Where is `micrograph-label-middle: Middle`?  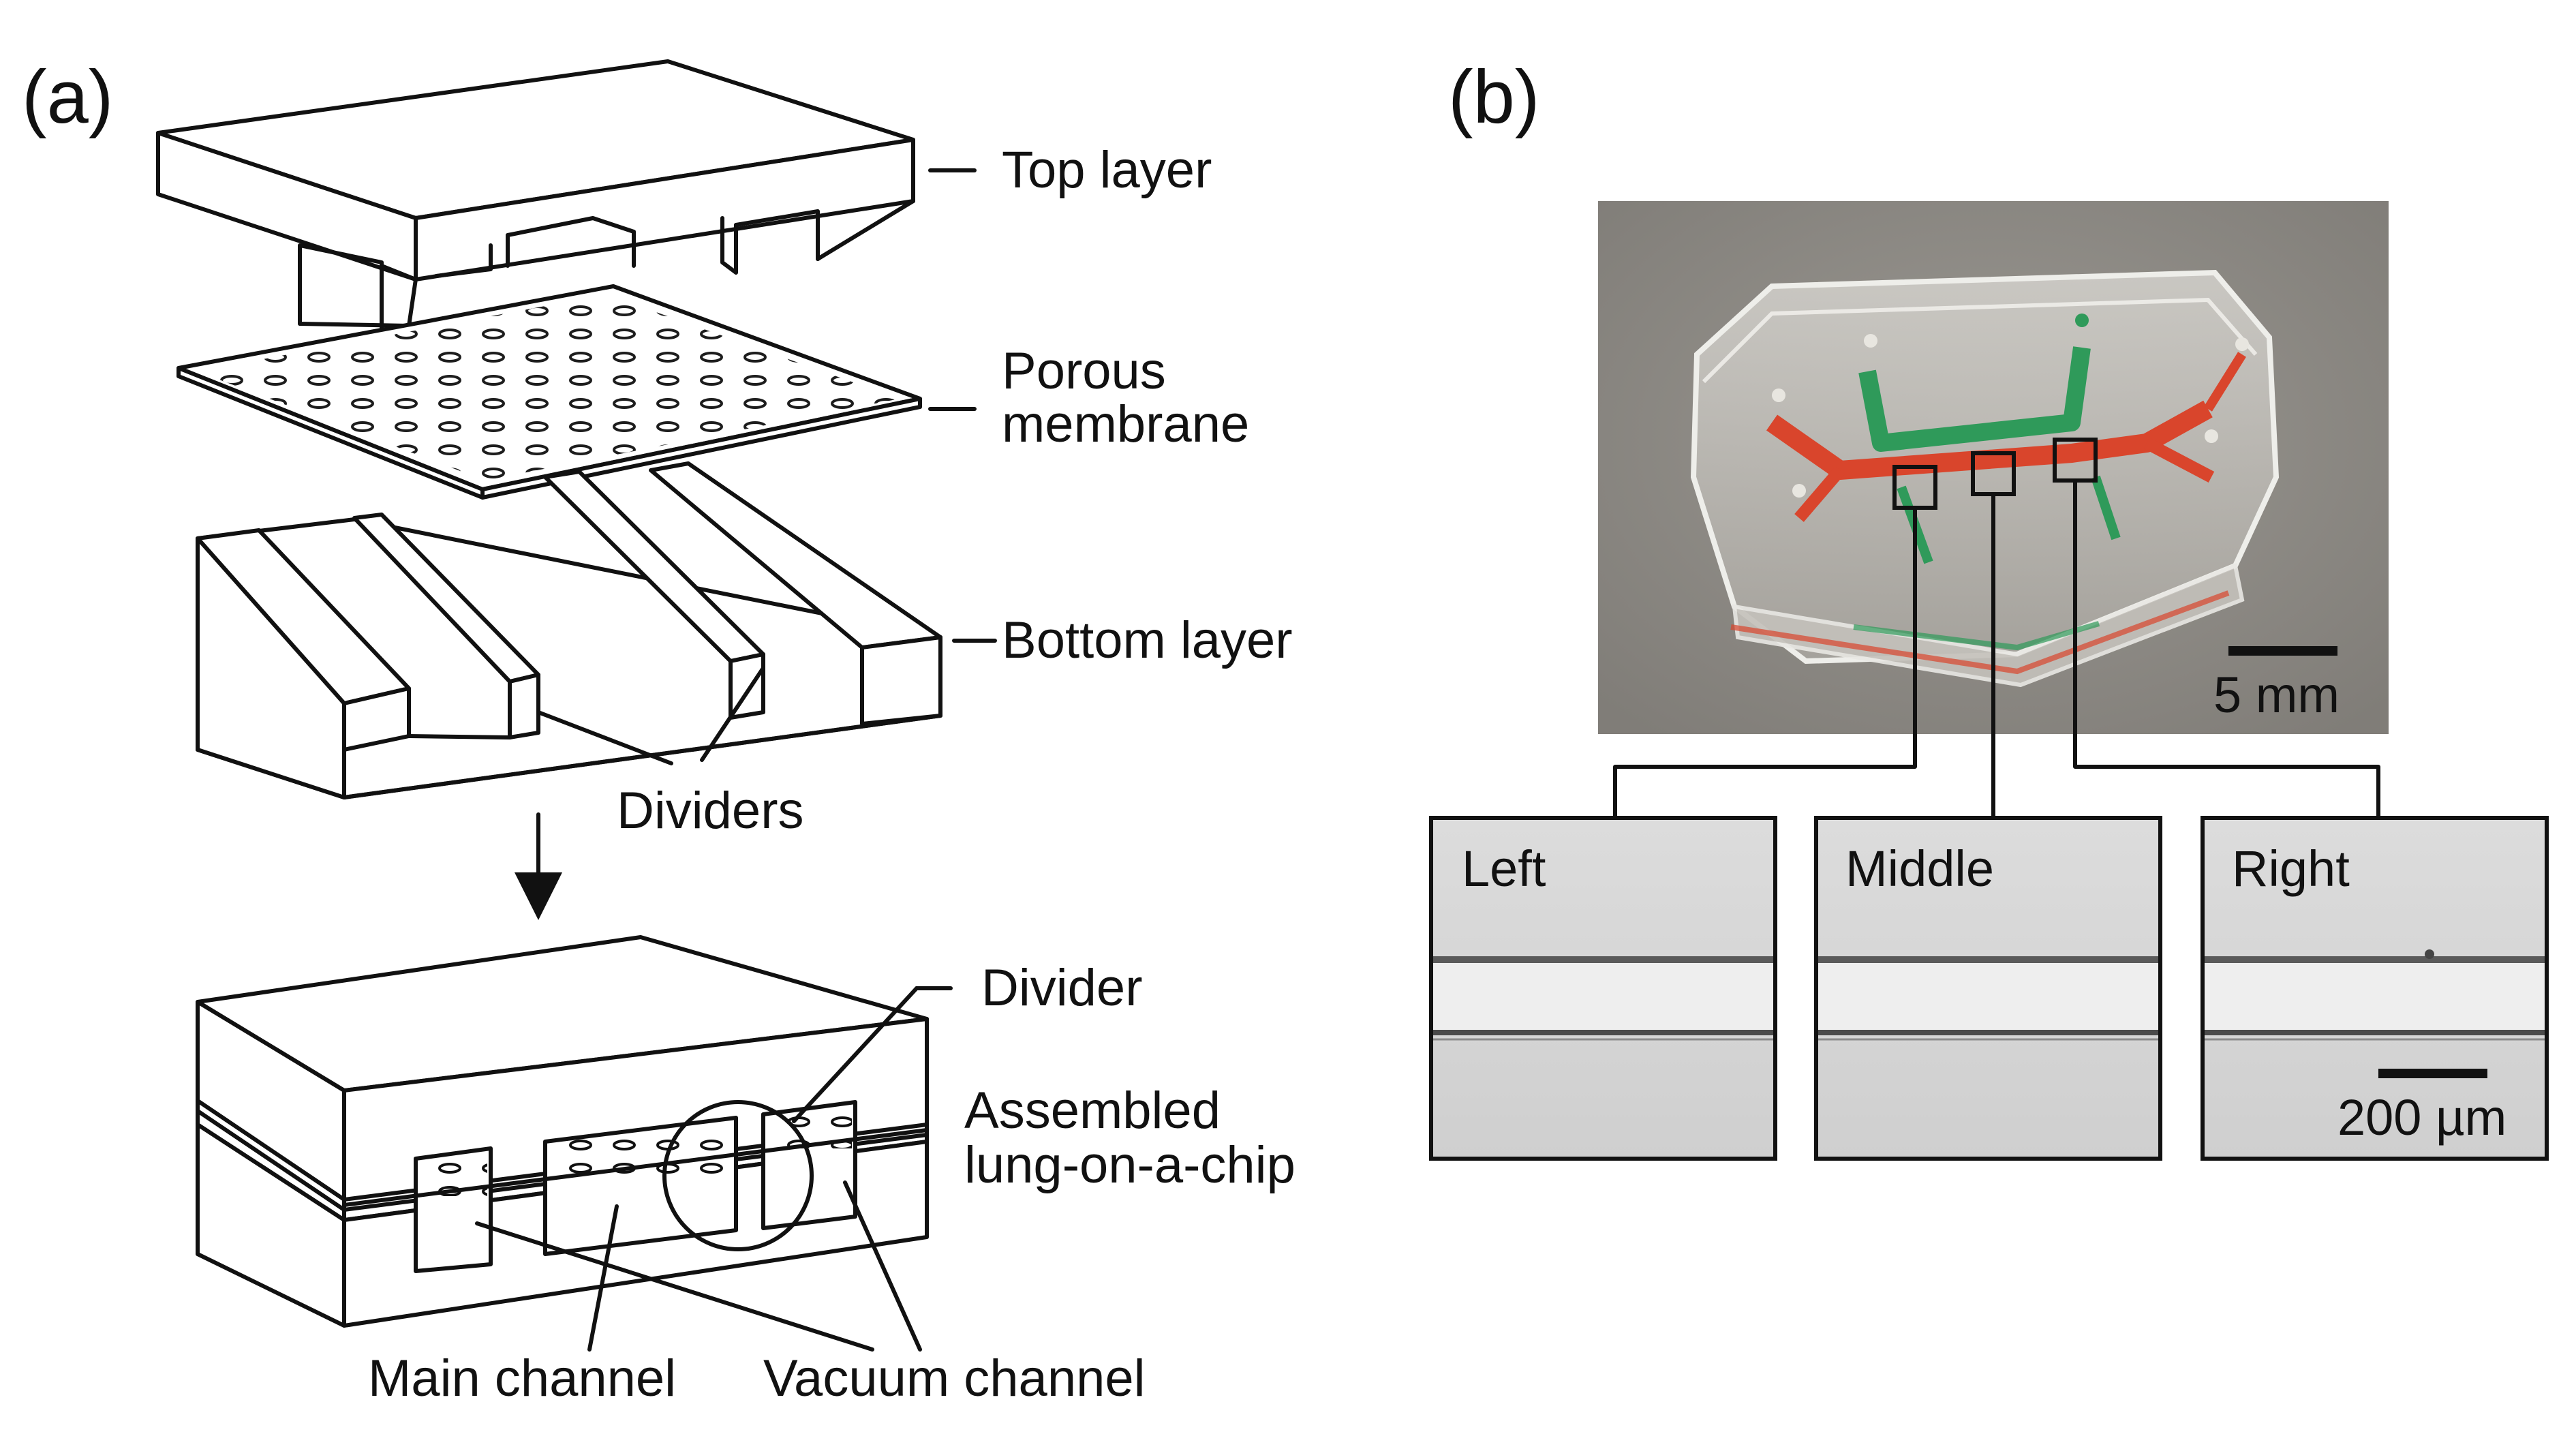 micrograph-label-middle: Middle is located at coordinates (1920, 868).